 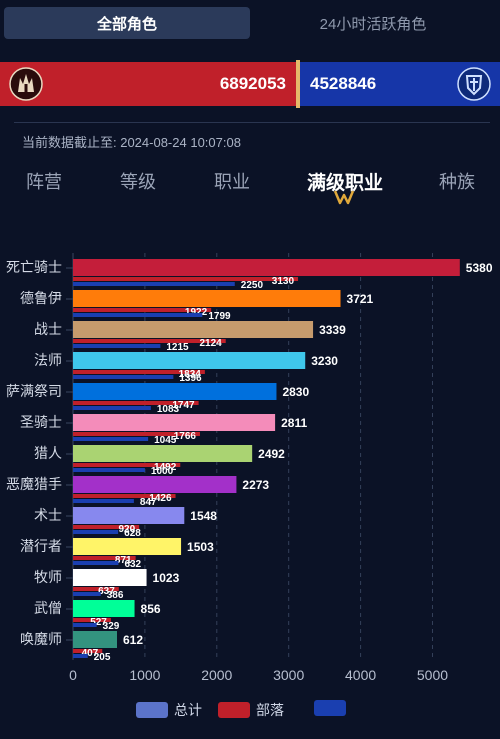 What do you see at coordinates (138, 182) in the screenshot?
I see `tab-level: 等级` at bounding box center [138, 182].